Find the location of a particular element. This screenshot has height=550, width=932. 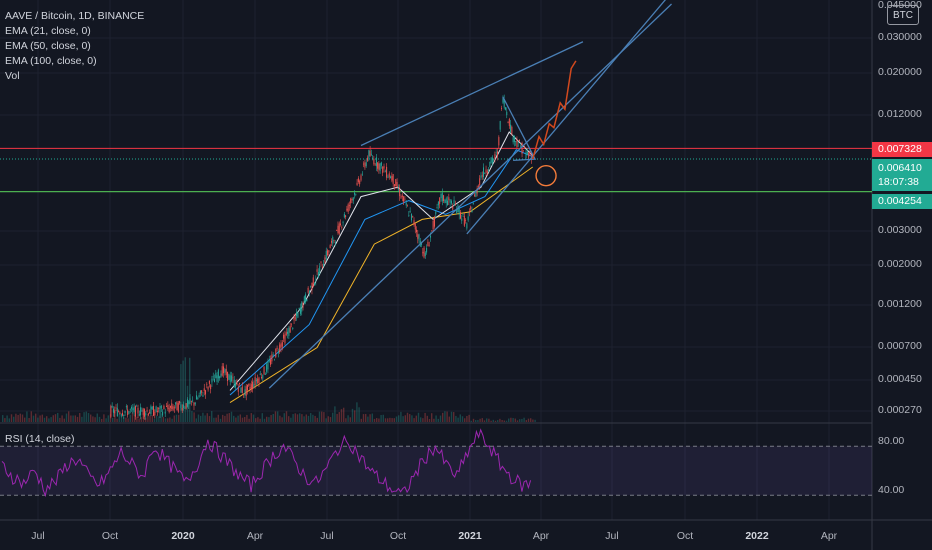

symbol-title: AAVE / Bitcoin, 1D, BINANCE is located at coordinates (75, 16).